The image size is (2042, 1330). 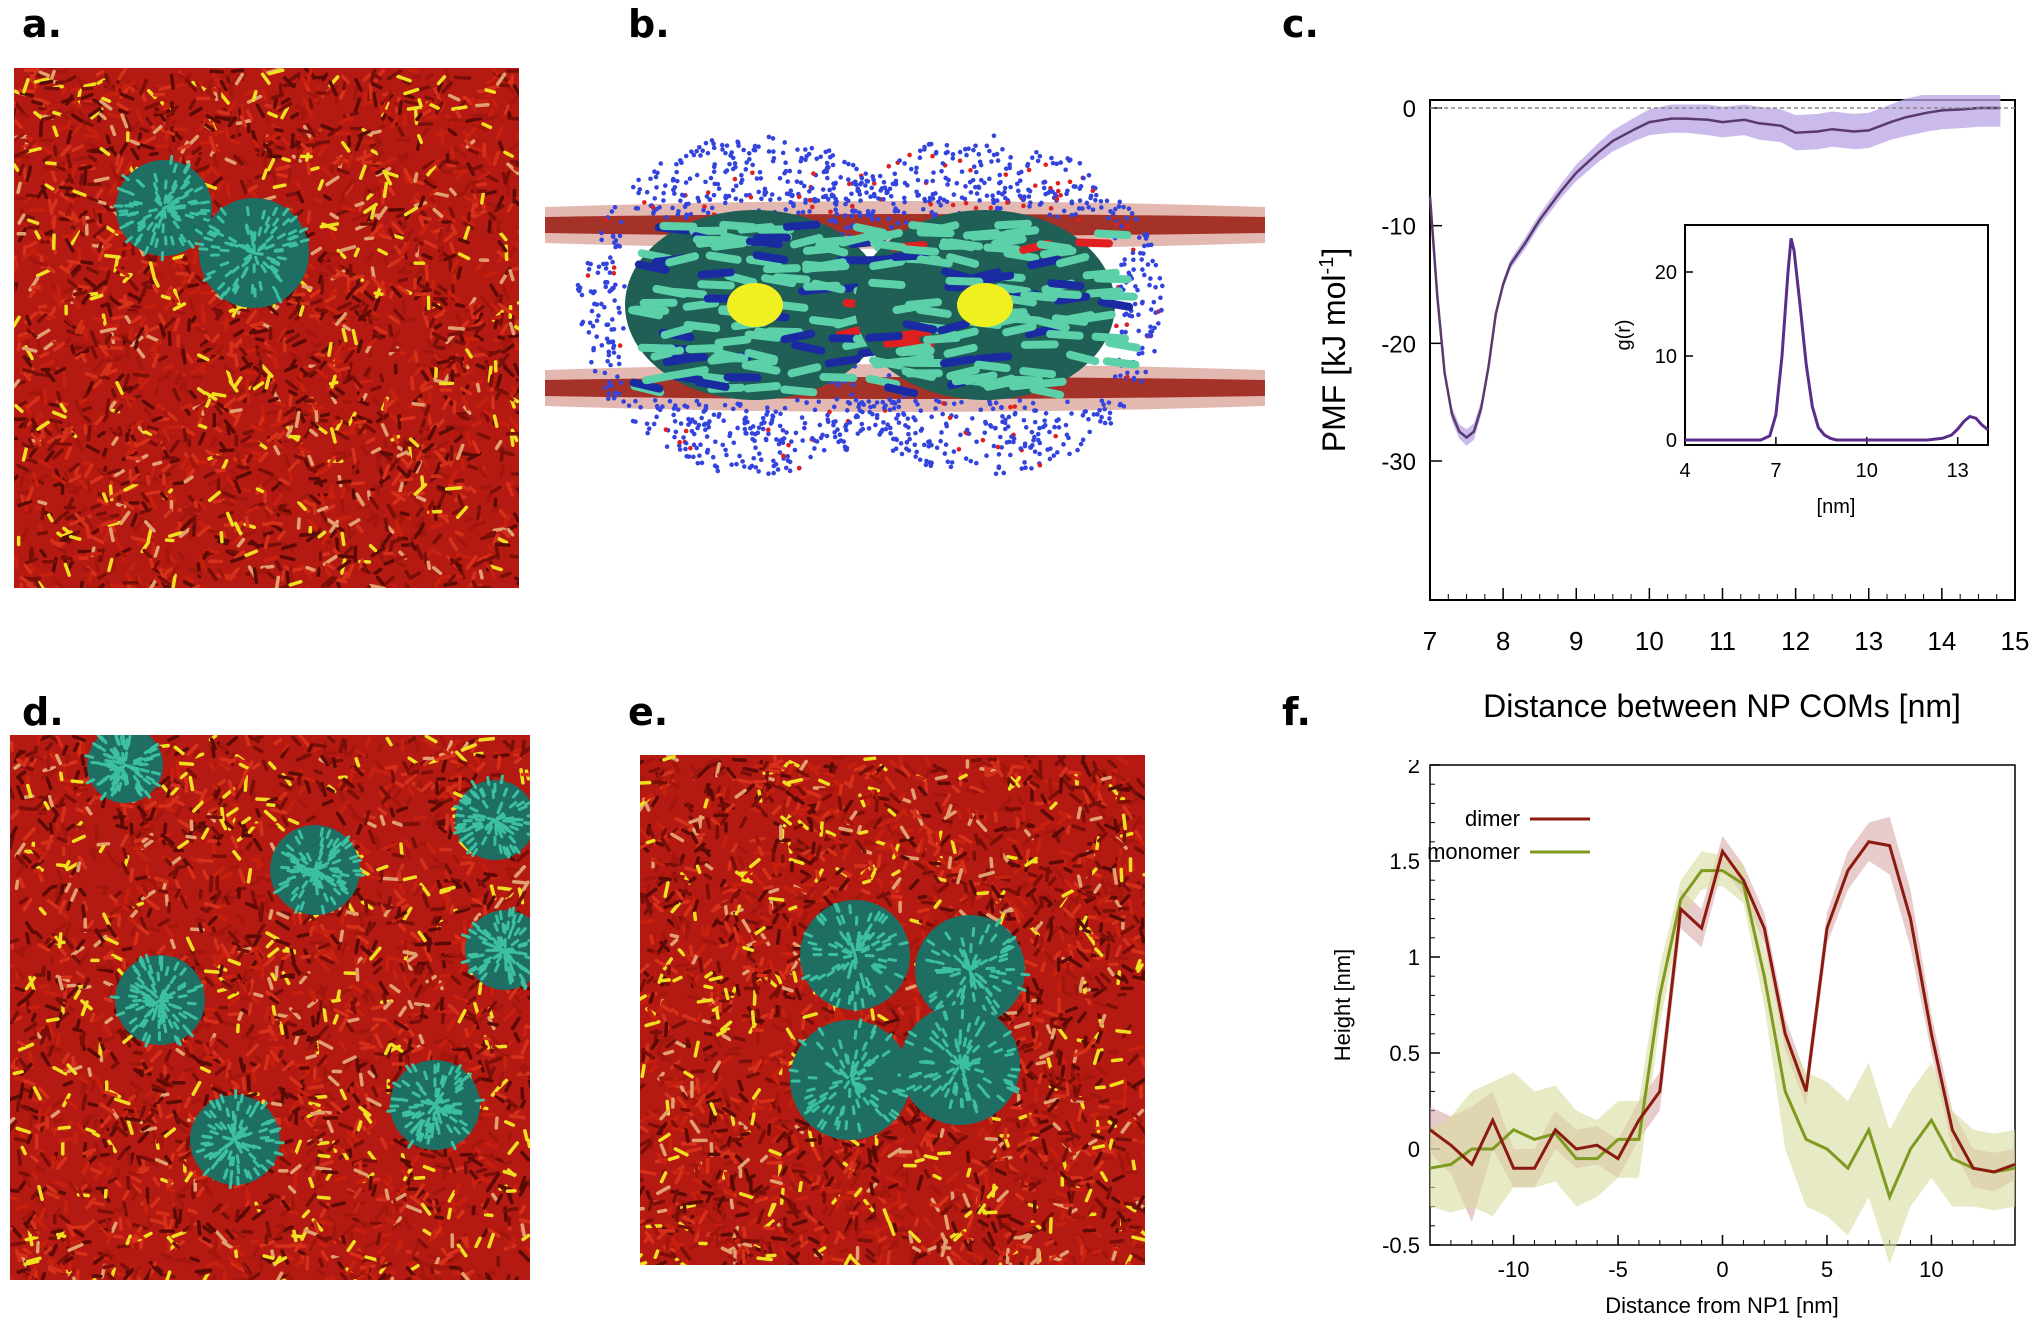 What do you see at coordinates (1827, 1269) in the screenshot?
I see `x-tick-label: 5` at bounding box center [1827, 1269].